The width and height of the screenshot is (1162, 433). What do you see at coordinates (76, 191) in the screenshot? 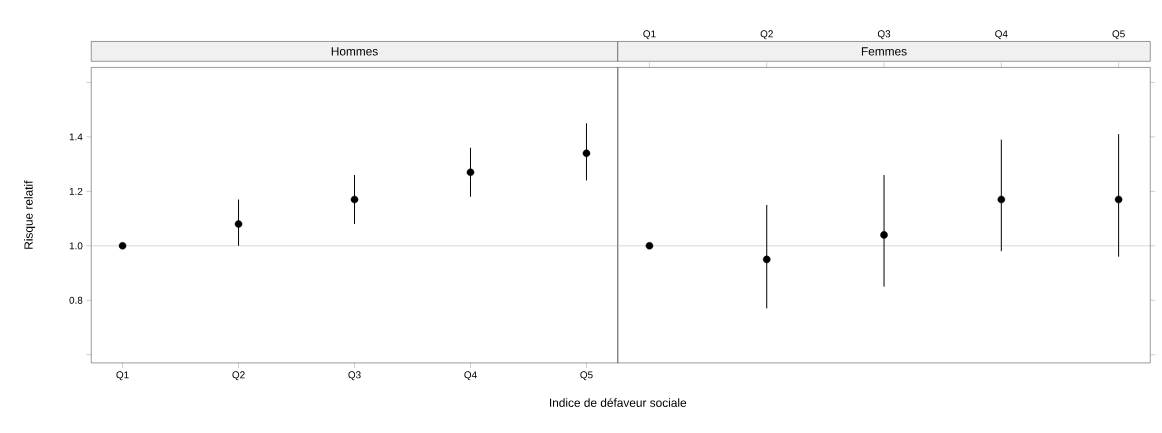
I see `y-tick-label: 1.2` at bounding box center [76, 191].